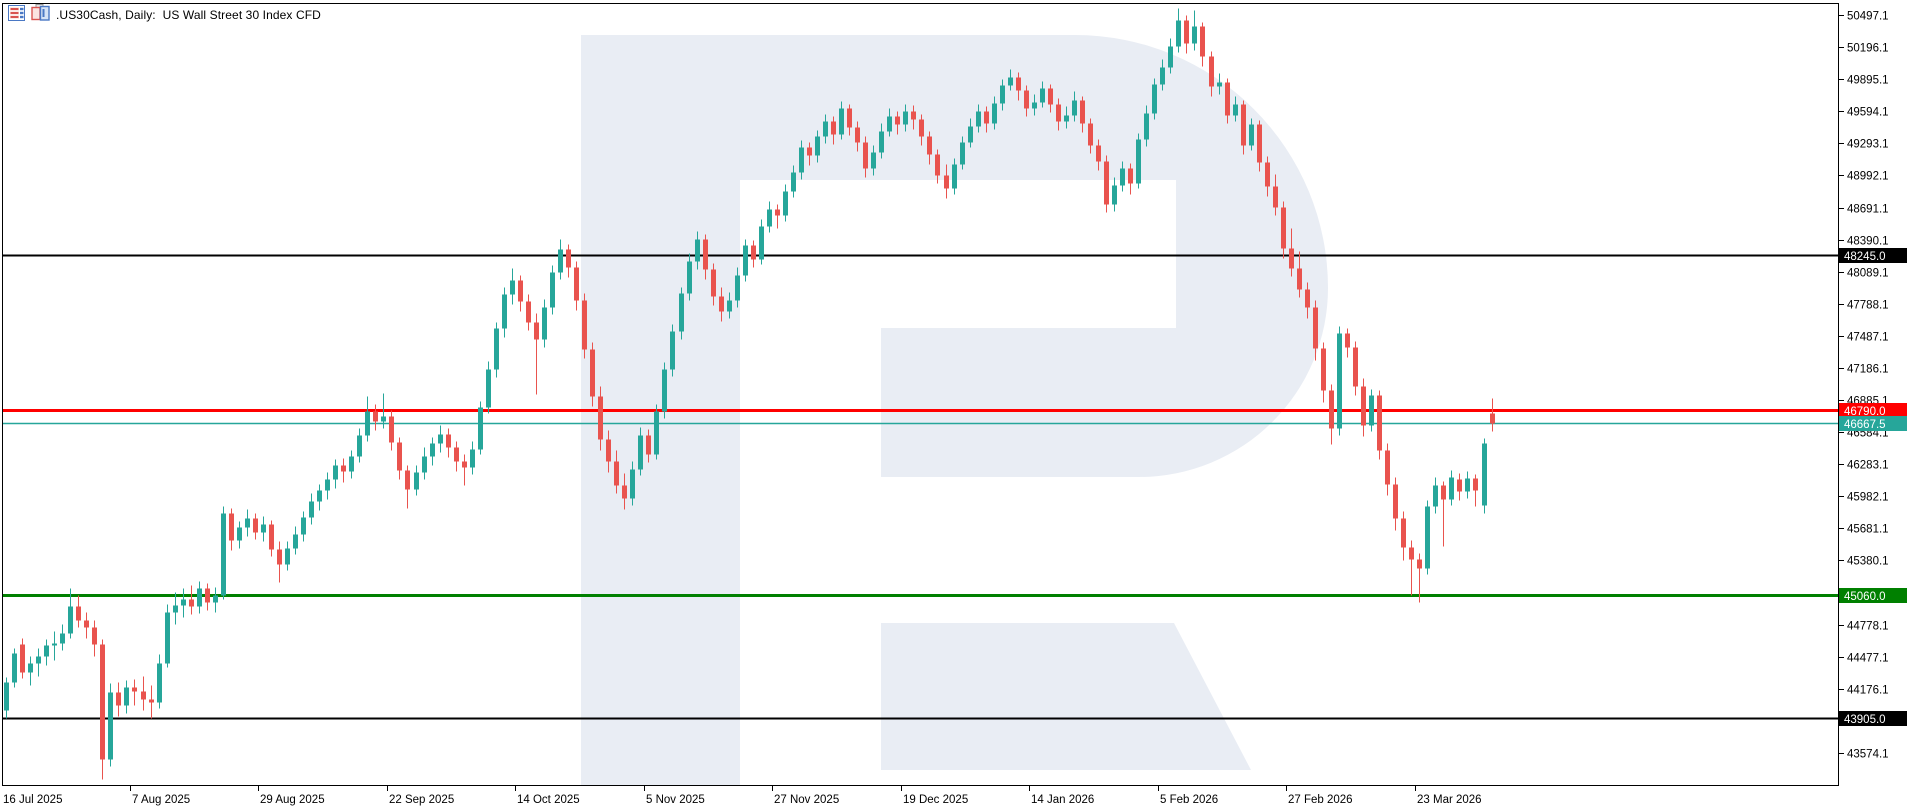 The image size is (1912, 809). Describe the element at coordinates (1449, 800) in the screenshot. I see `x-tick-label: 23 Mar 2026` at that location.